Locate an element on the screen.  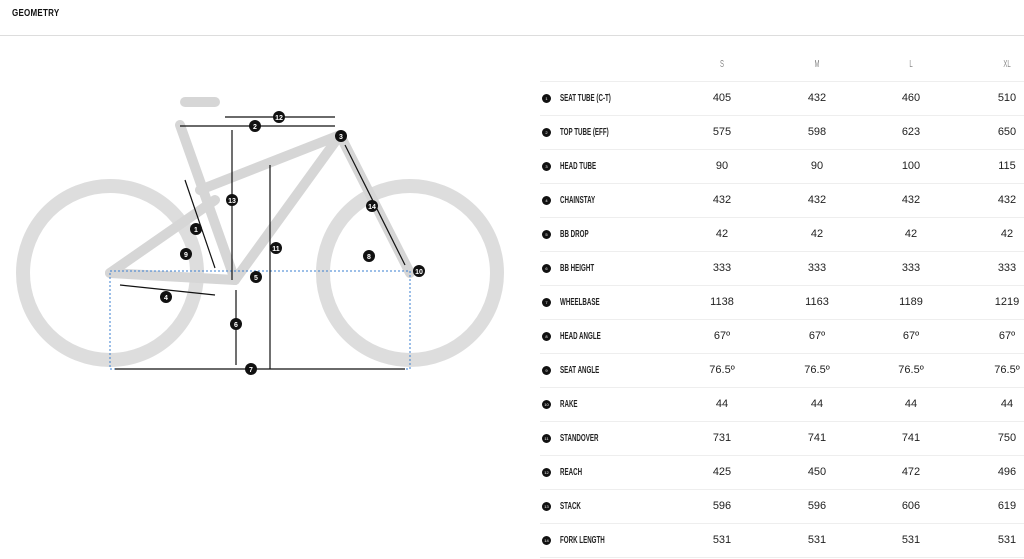
measurement-label: BB DROP is located at coordinates (574, 234).